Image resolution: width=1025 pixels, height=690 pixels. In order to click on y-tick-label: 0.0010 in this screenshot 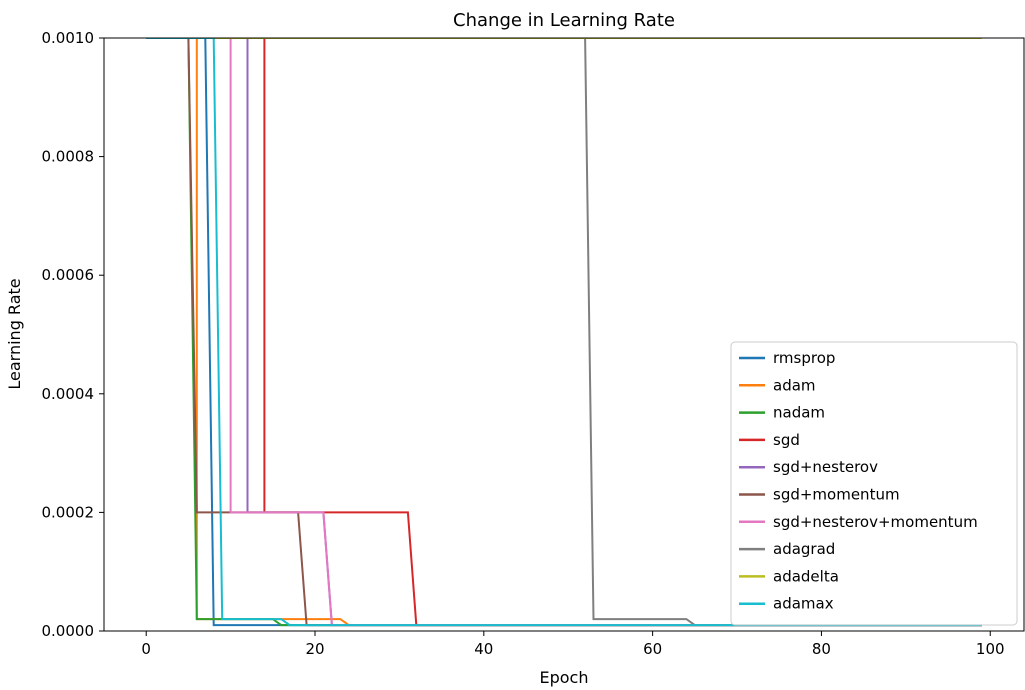, I will do `click(68, 38)`.